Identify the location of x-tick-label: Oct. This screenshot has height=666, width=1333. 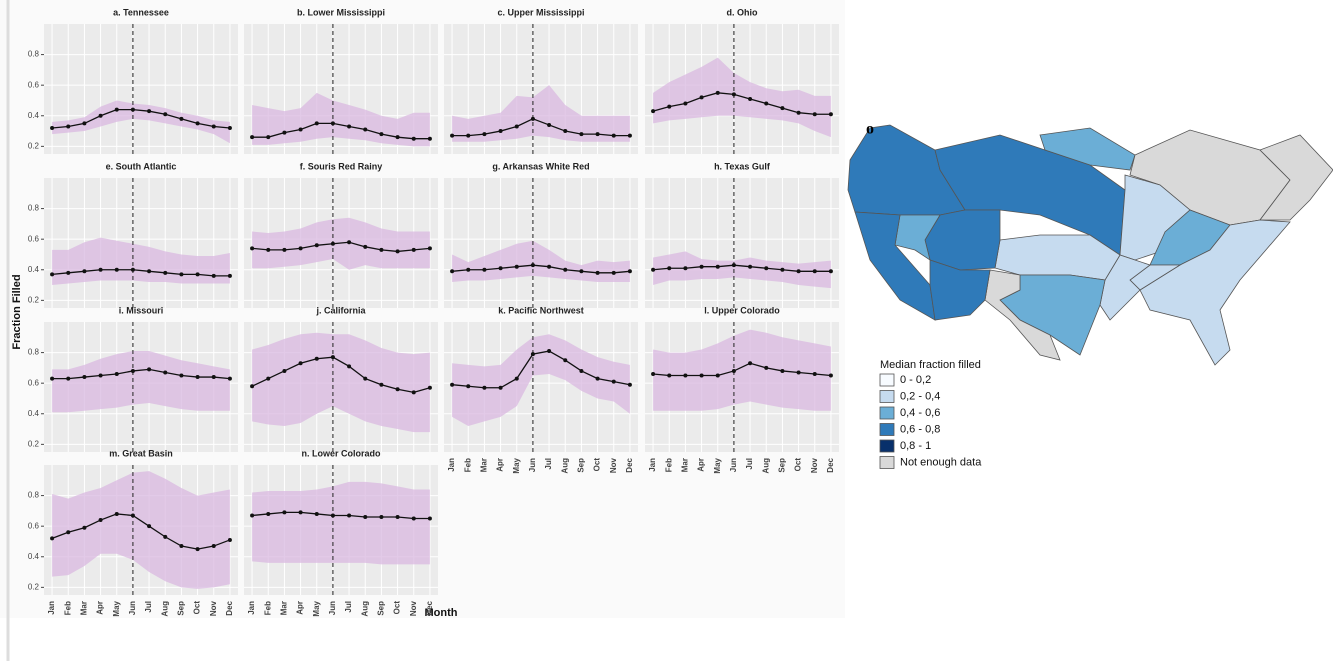
(397, 608).